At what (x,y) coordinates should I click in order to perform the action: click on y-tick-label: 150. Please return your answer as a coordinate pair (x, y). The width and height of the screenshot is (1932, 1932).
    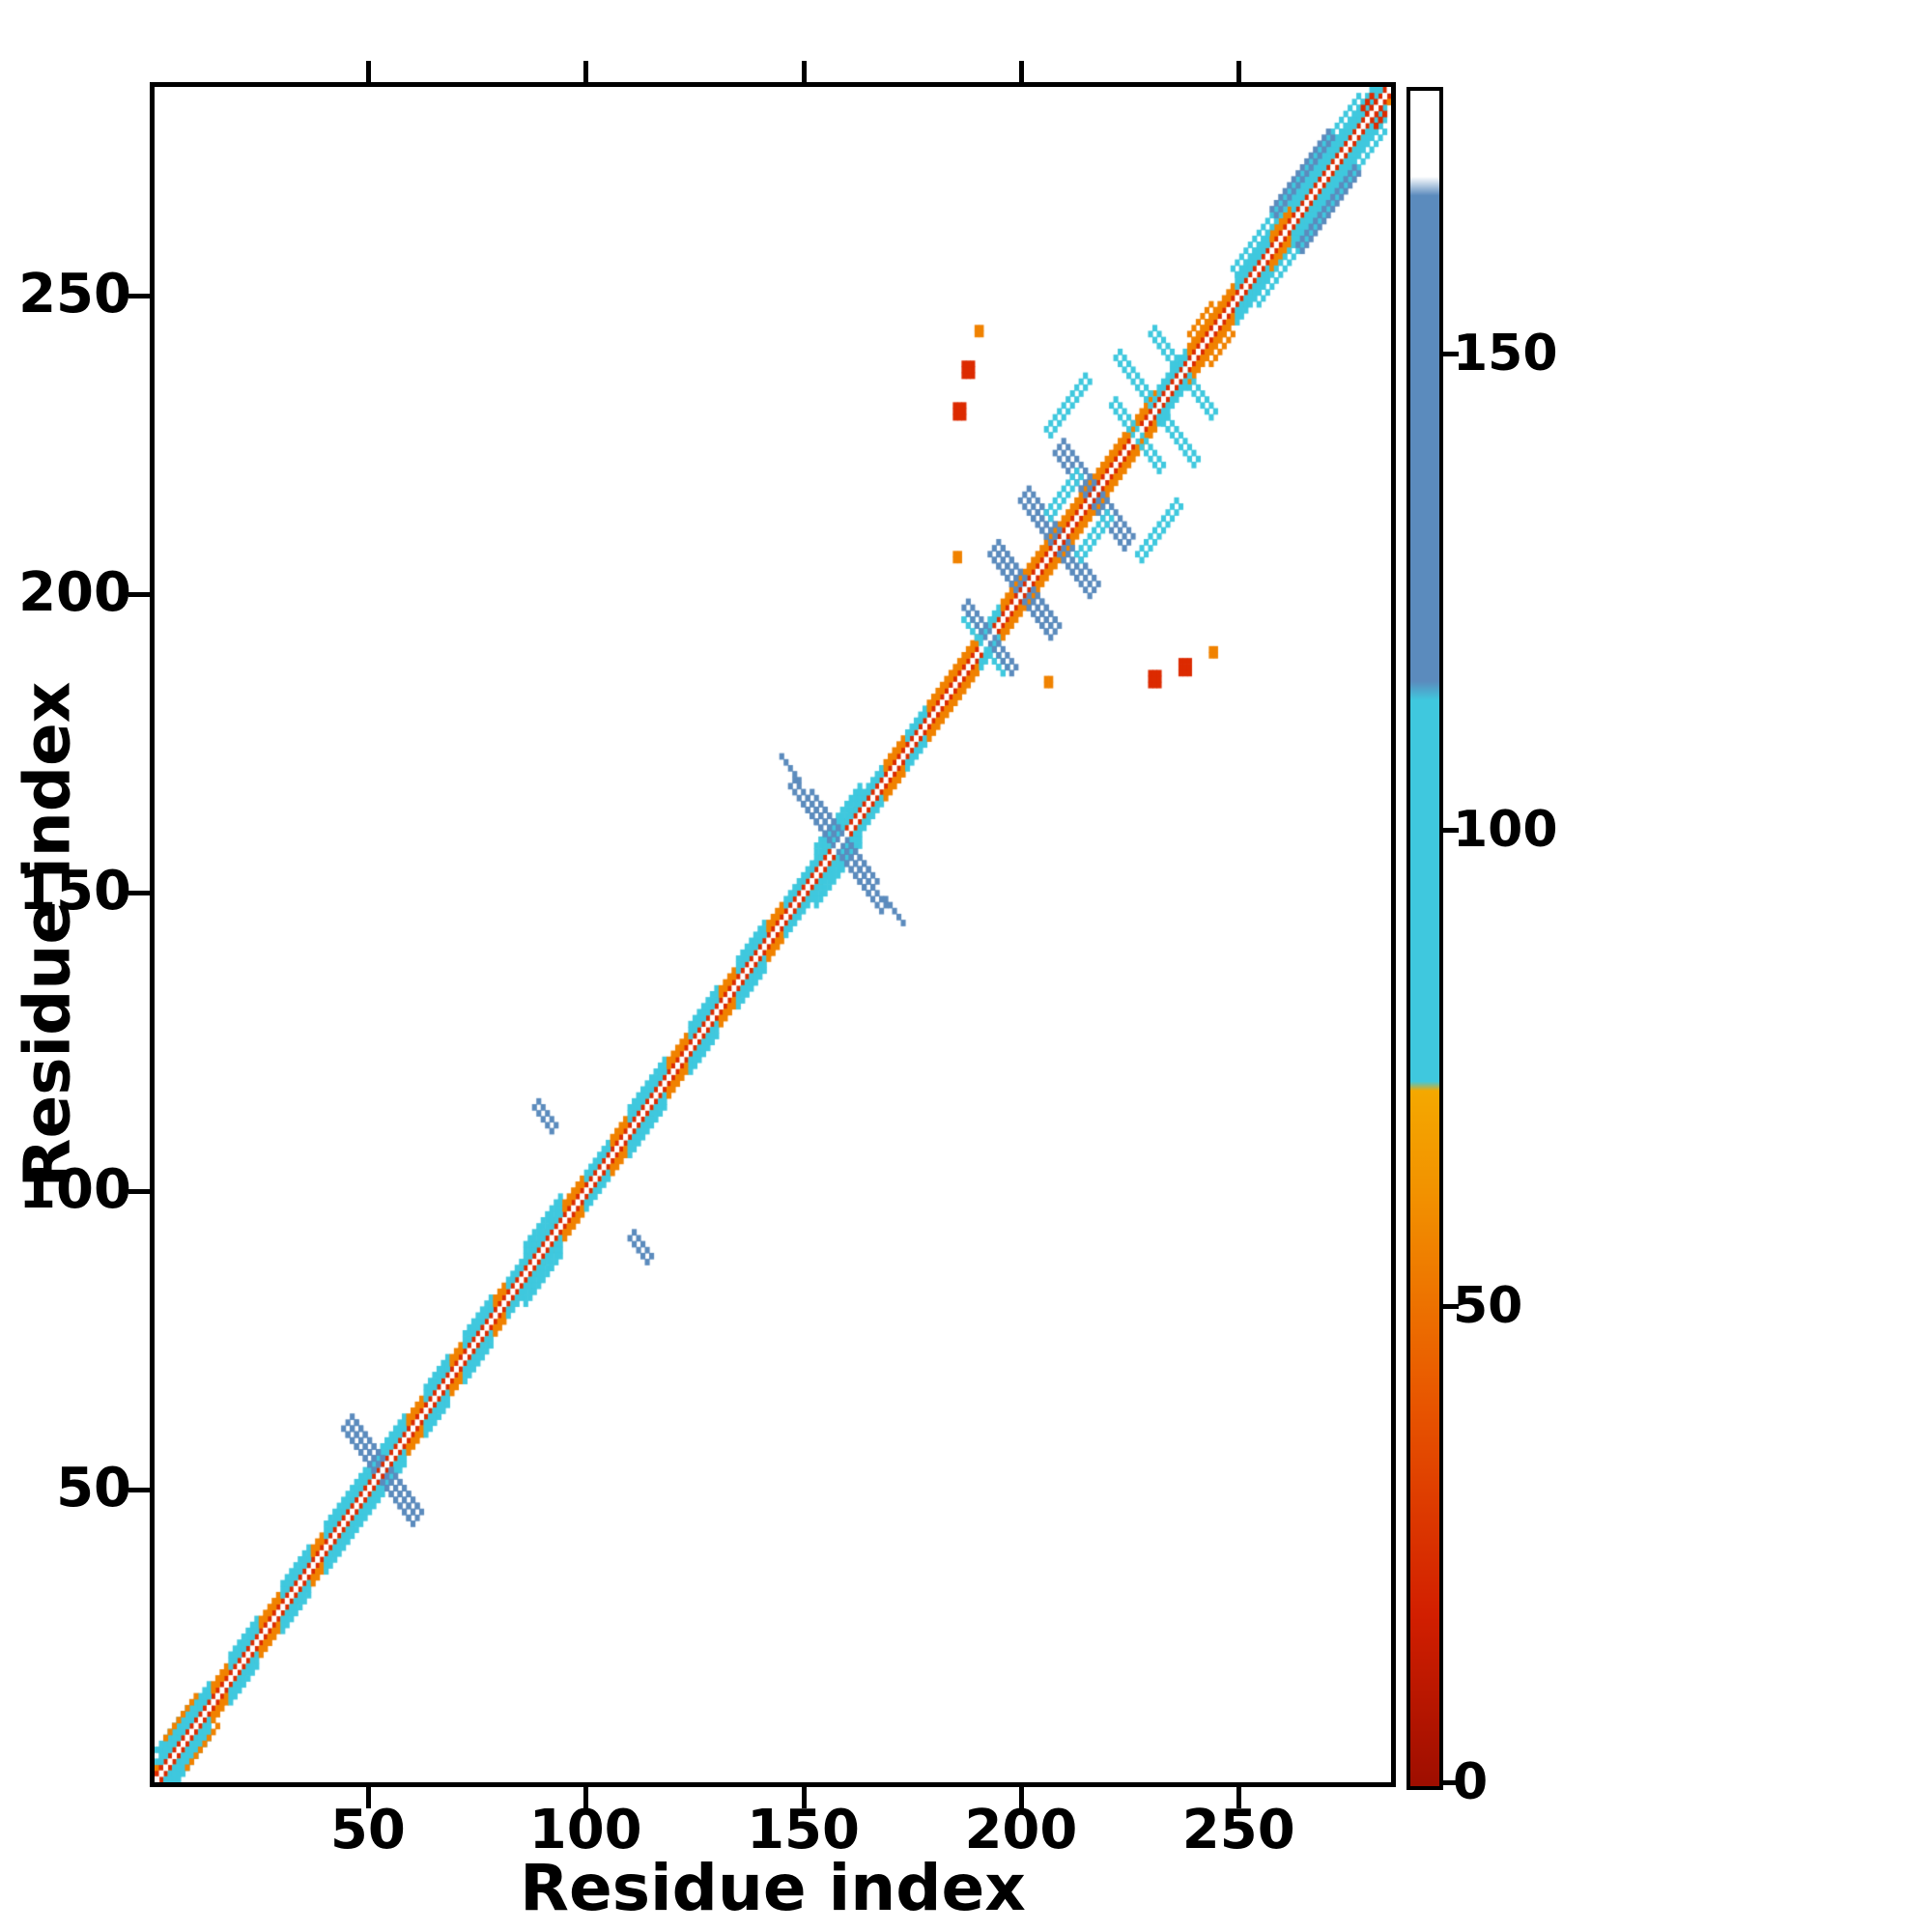
    Looking at the image, I should click on (74, 891).